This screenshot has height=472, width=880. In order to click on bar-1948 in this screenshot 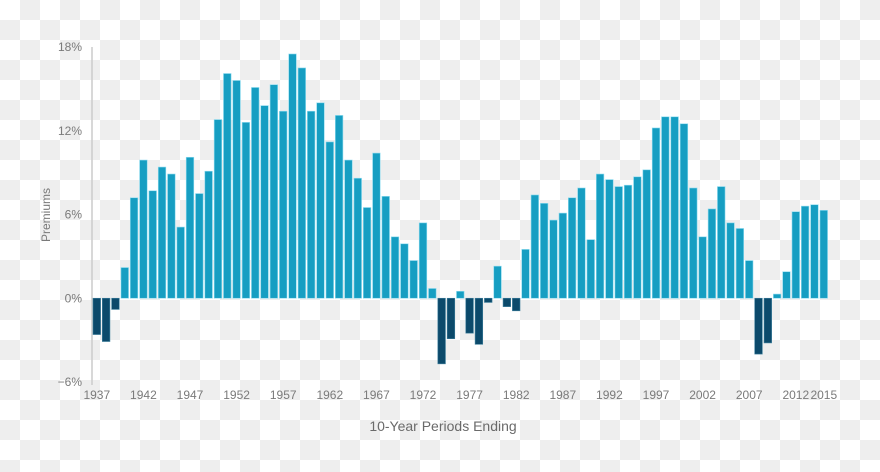, I will do `click(199, 246)`.